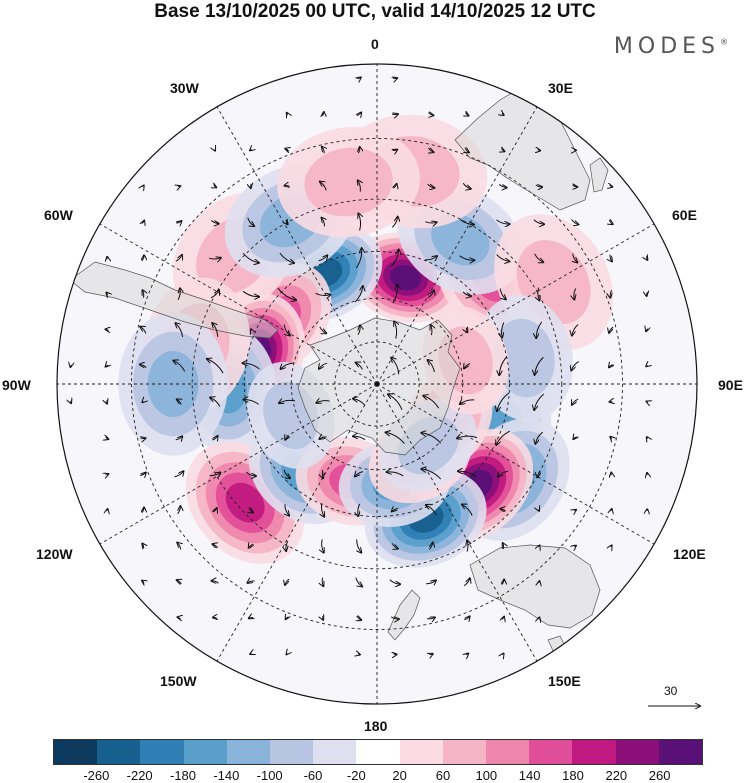 The width and height of the screenshot is (750, 783). I want to click on colorbar-tick-label: 60, so click(443, 775).